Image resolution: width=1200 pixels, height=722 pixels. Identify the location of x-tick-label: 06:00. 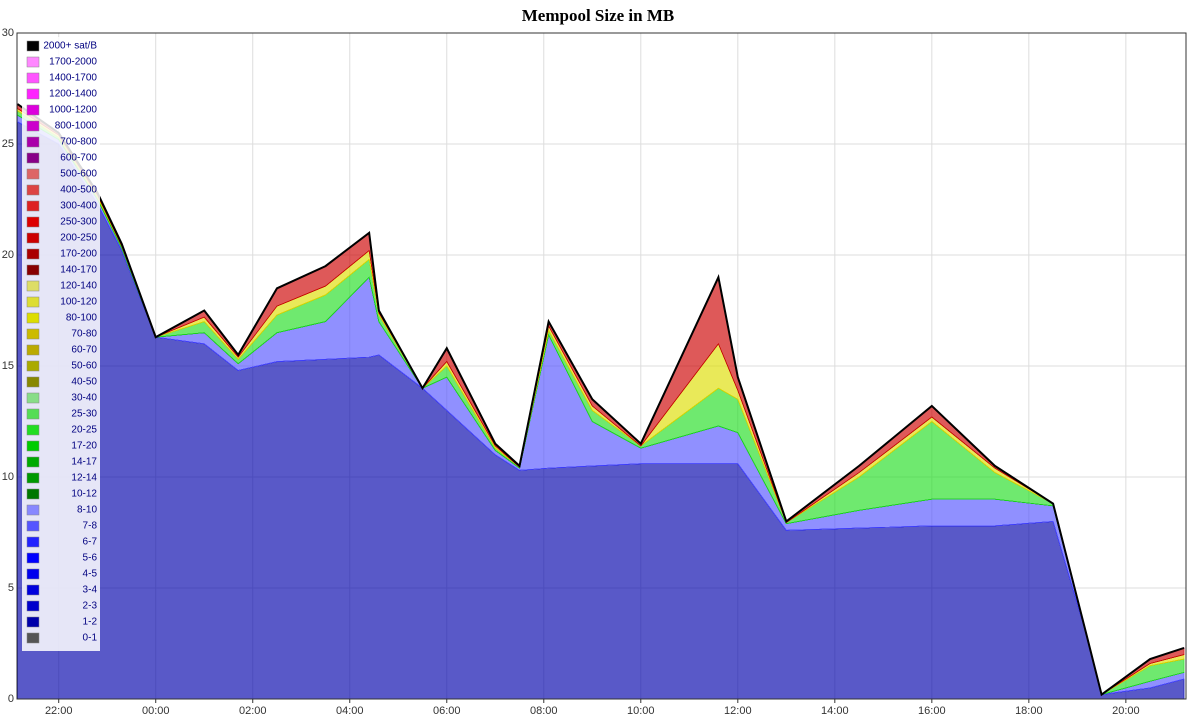
(447, 711).